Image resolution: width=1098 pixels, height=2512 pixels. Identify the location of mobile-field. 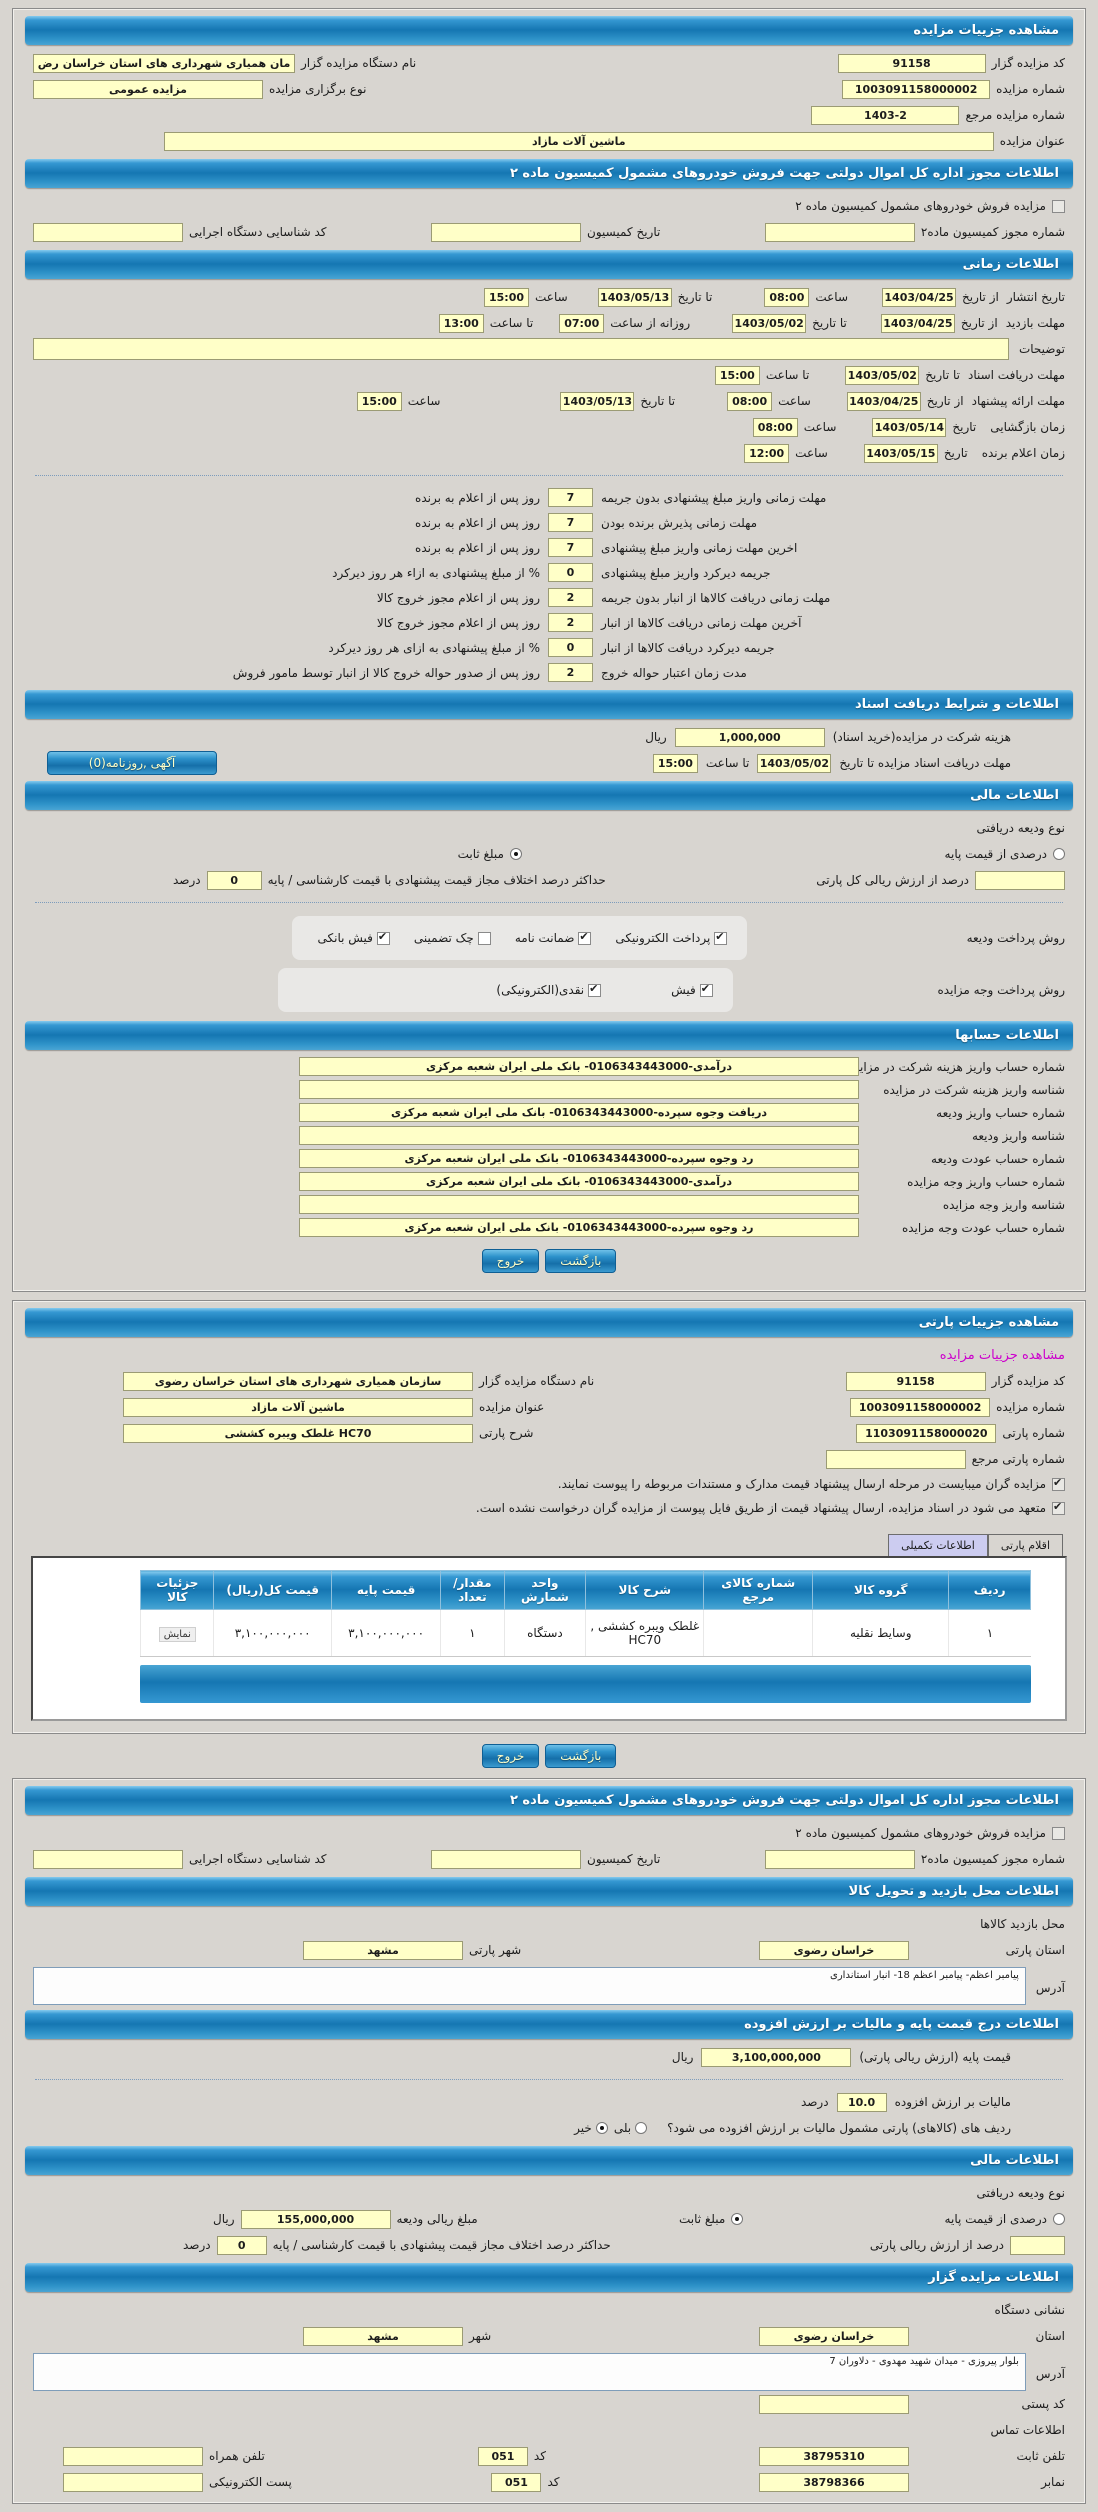
(133, 2456).